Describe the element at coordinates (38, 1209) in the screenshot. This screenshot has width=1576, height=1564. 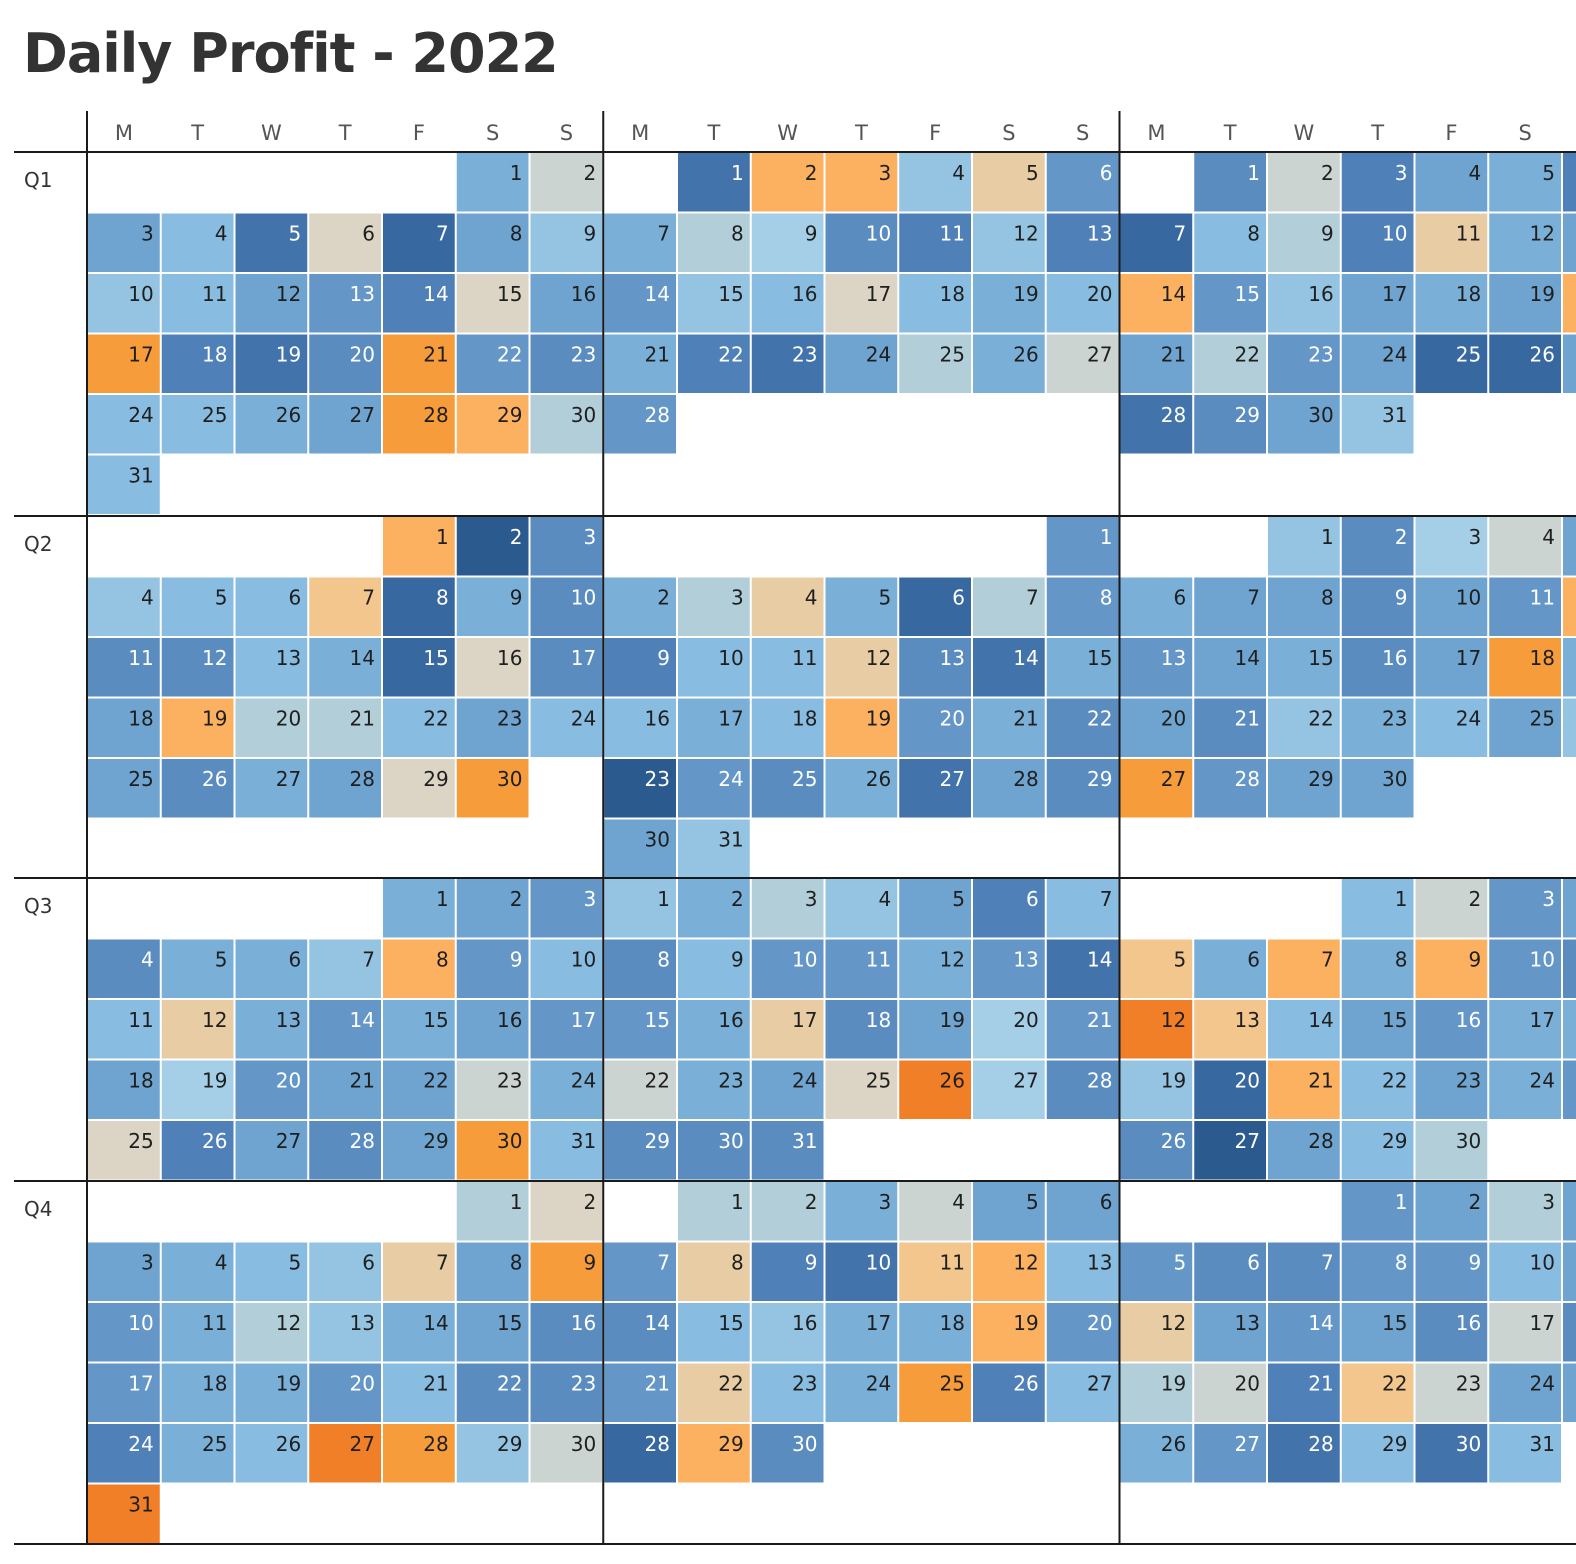
I see `quarter-label: Q4` at that location.